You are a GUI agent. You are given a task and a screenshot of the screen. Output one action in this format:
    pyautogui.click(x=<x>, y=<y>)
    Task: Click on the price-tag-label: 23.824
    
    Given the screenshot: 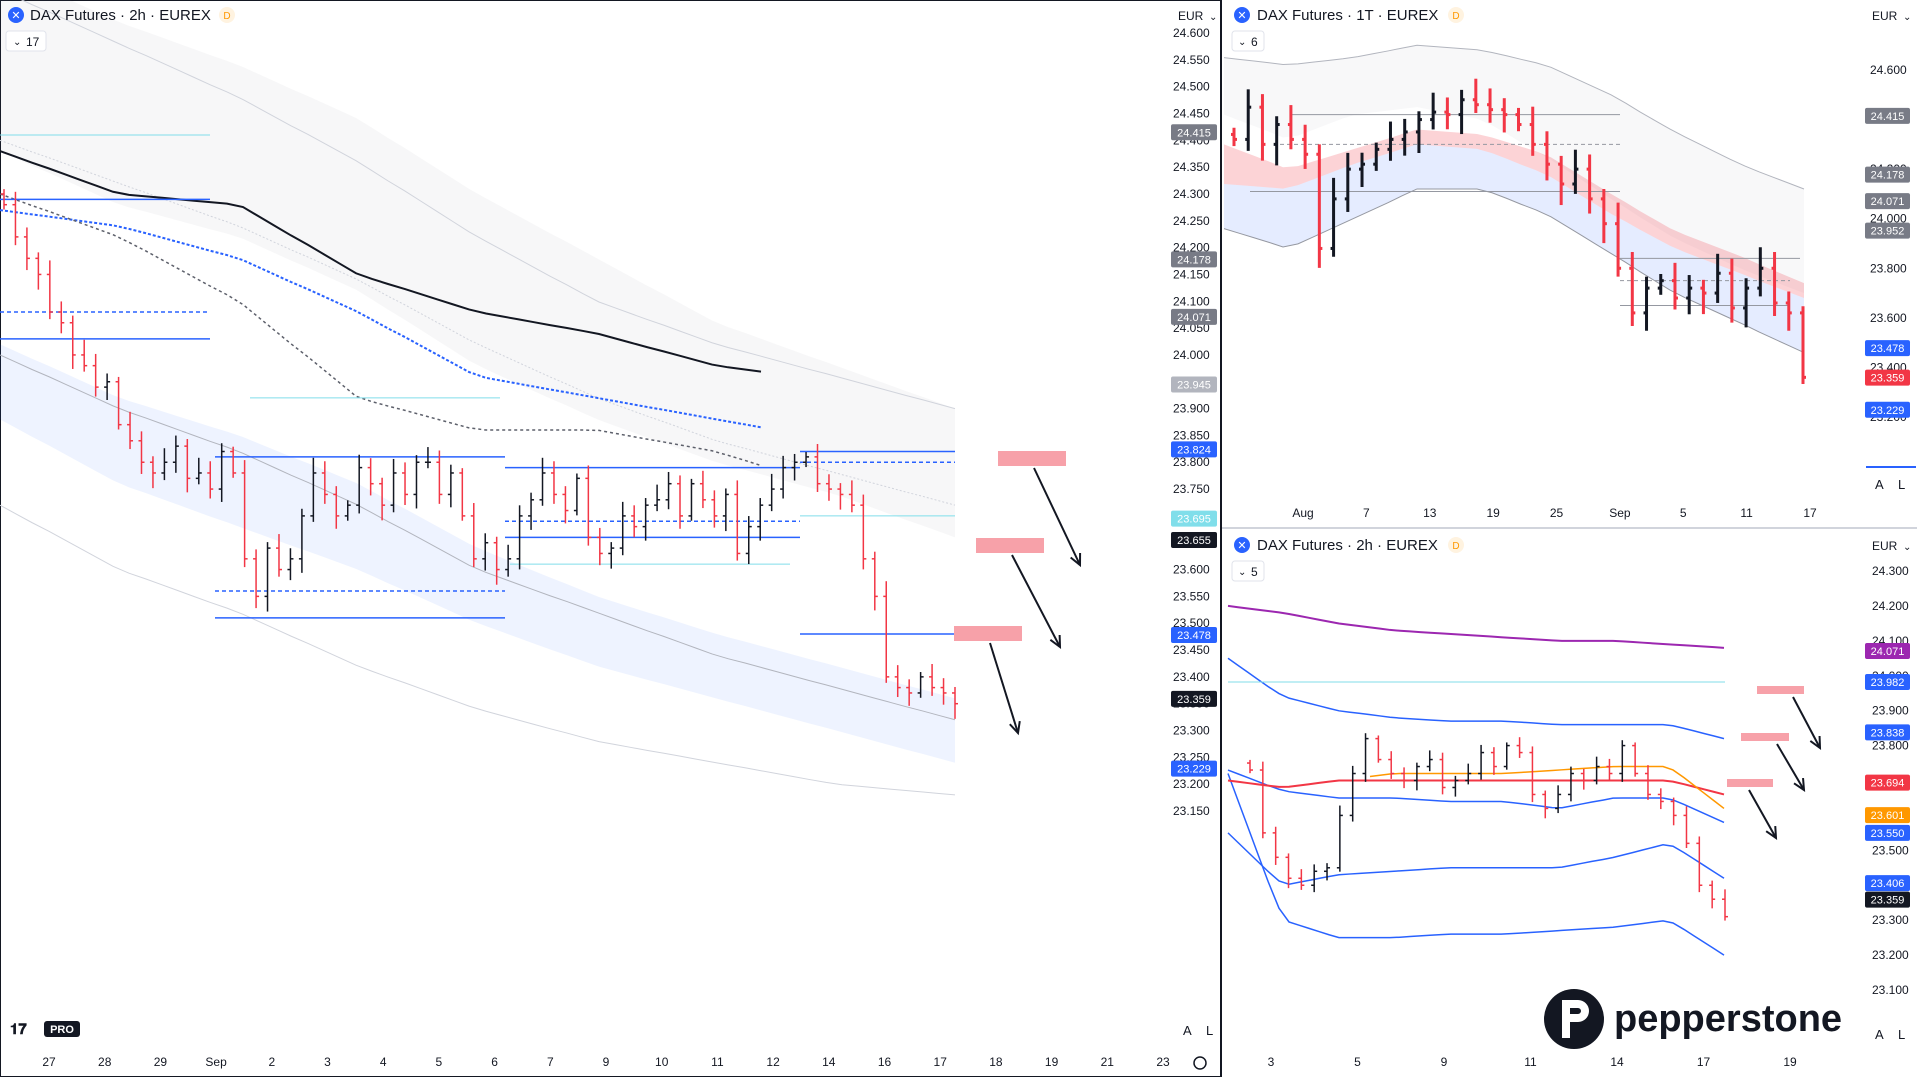 What is the action you would take?
    pyautogui.click(x=1194, y=450)
    